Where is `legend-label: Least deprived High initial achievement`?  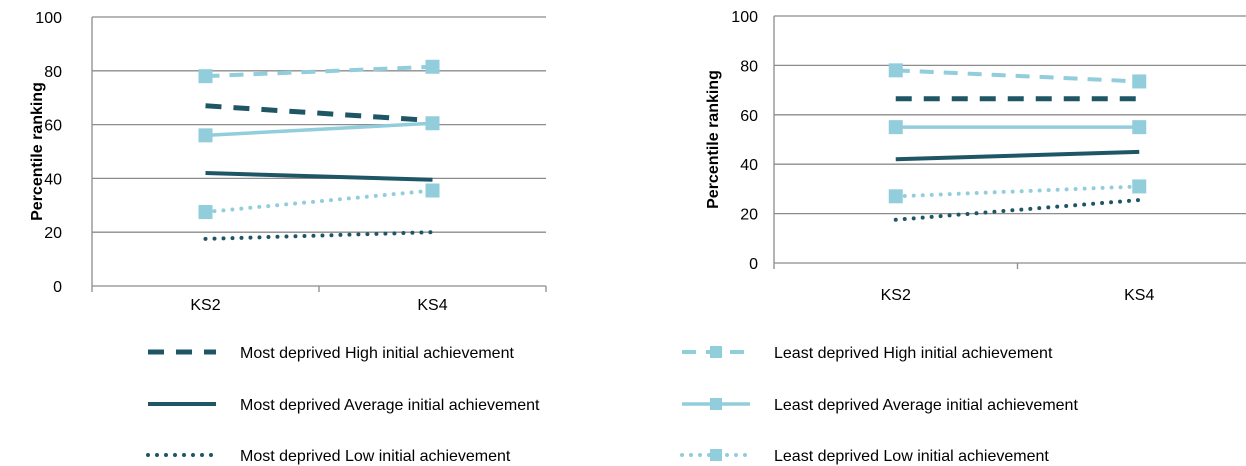
legend-label: Least deprived High initial achievement is located at coordinates (913, 353).